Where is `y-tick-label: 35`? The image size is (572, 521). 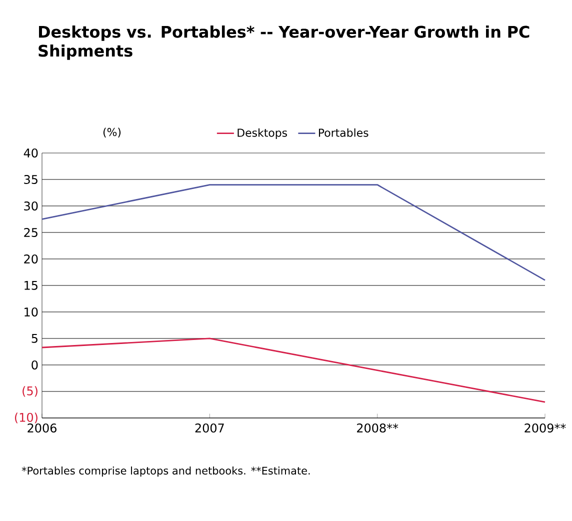
y-tick-label: 35 is located at coordinates (31, 179).